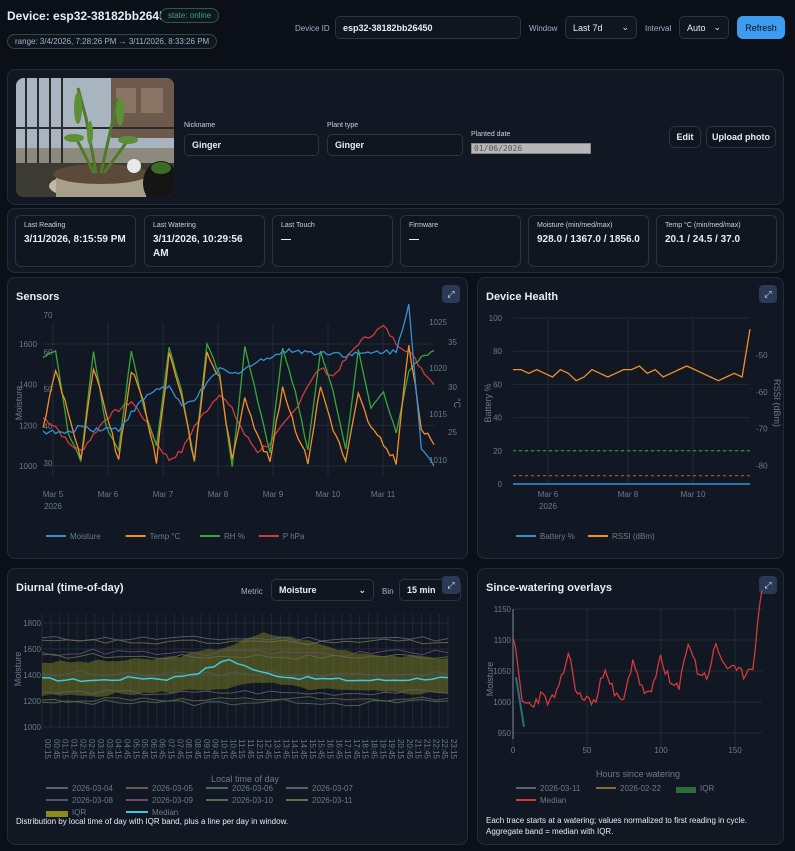  What do you see at coordinates (428, 27) in the screenshot?
I see `device-id-input: esp32-38182bb26450` at bounding box center [428, 27].